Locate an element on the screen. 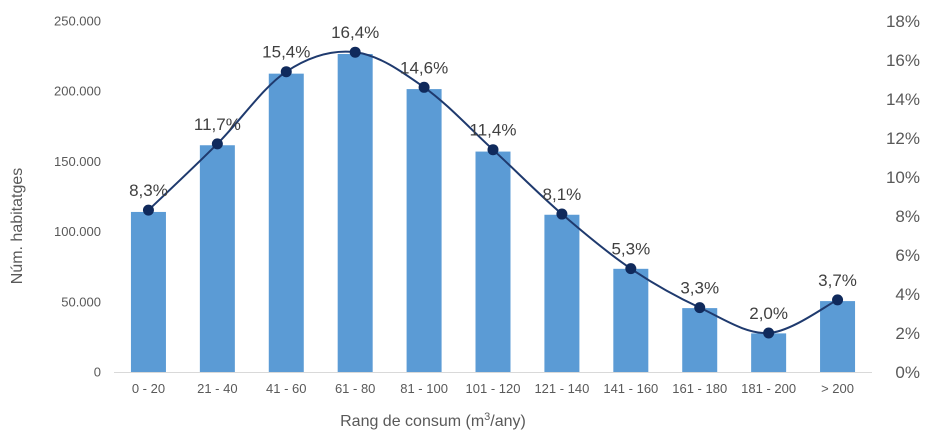  y-tick-4: 200.000 is located at coordinates (77, 91).